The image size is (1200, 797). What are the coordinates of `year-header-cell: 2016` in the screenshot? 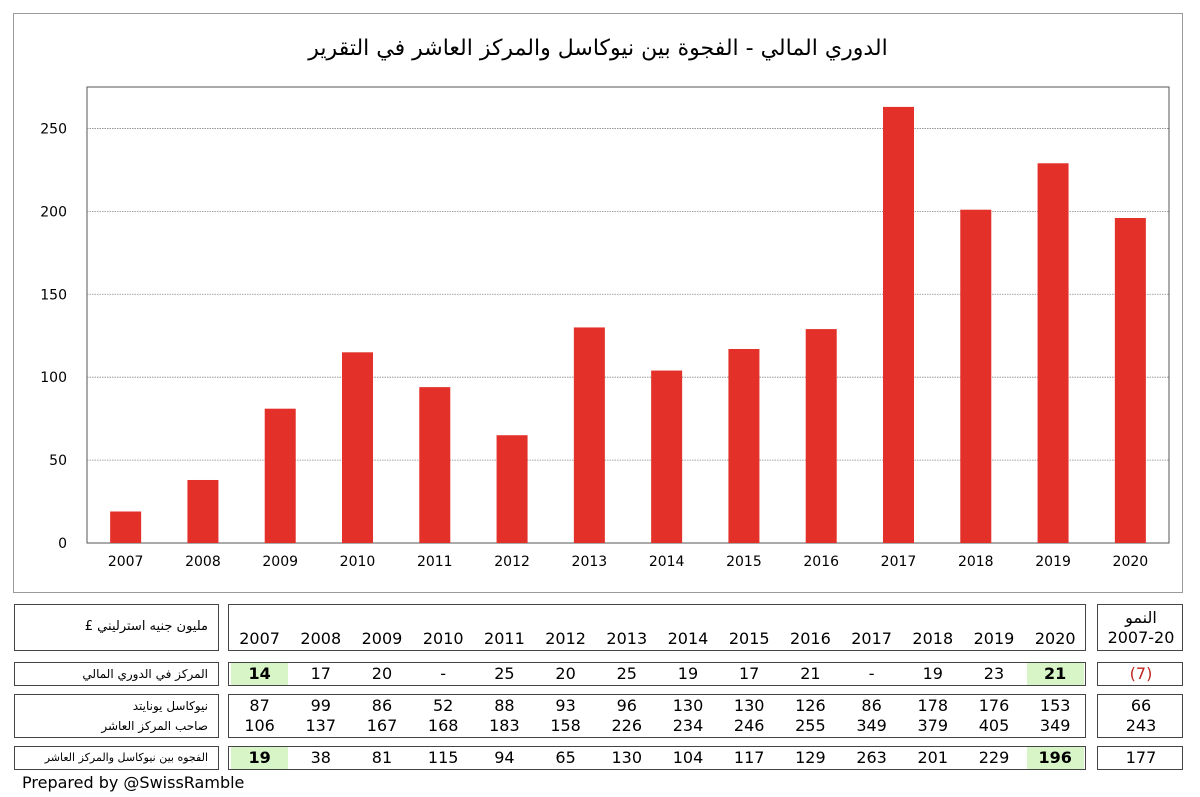 It's located at (810, 638).